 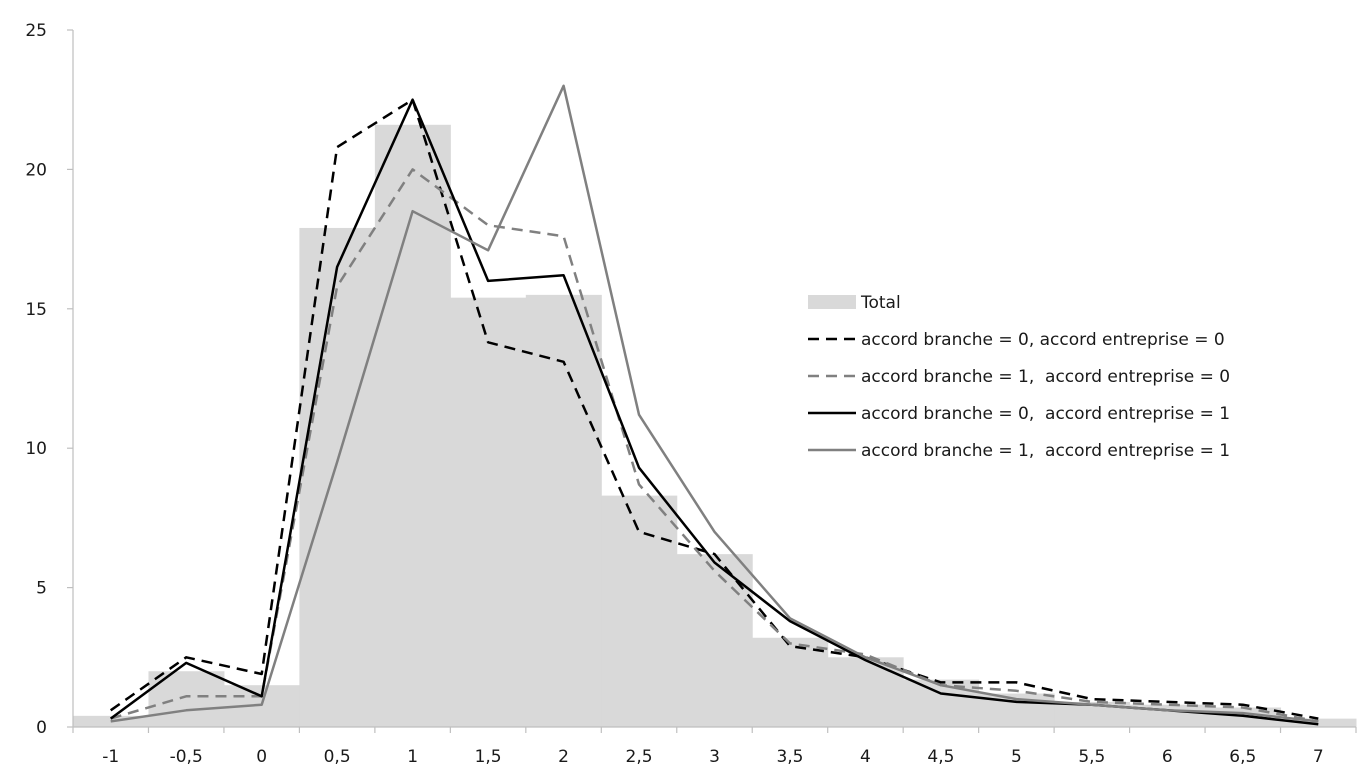 What do you see at coordinates (110, 757) in the screenshot?
I see `x-tick-label-0: -1` at bounding box center [110, 757].